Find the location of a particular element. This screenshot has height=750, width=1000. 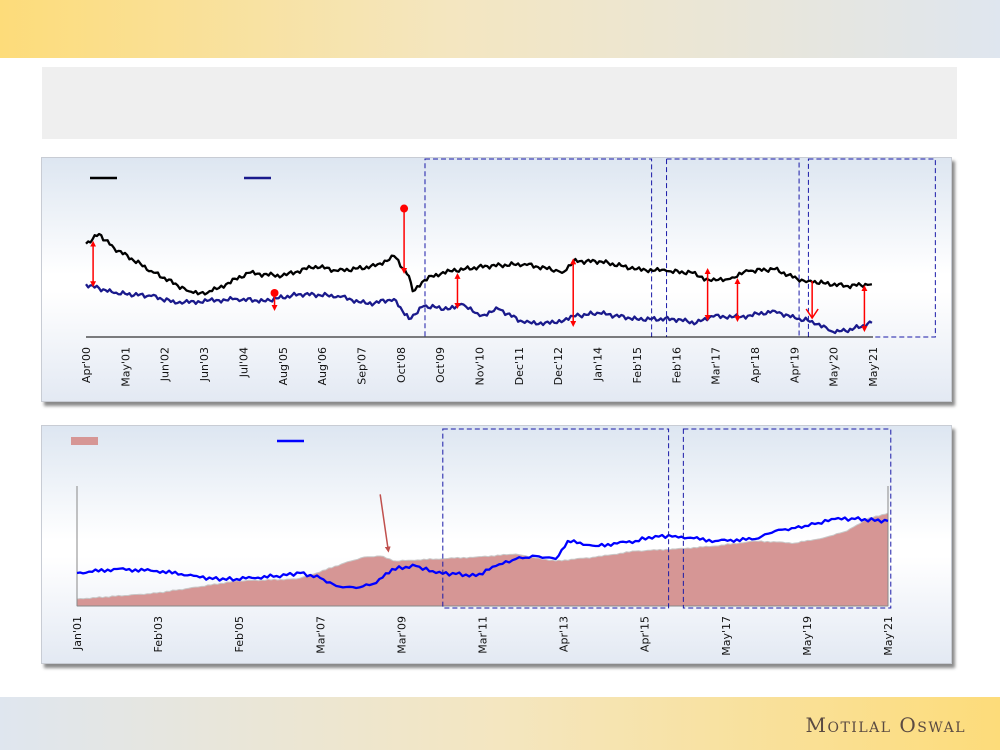

x-tick-label: Jan'01 is located at coordinates (77, 633).